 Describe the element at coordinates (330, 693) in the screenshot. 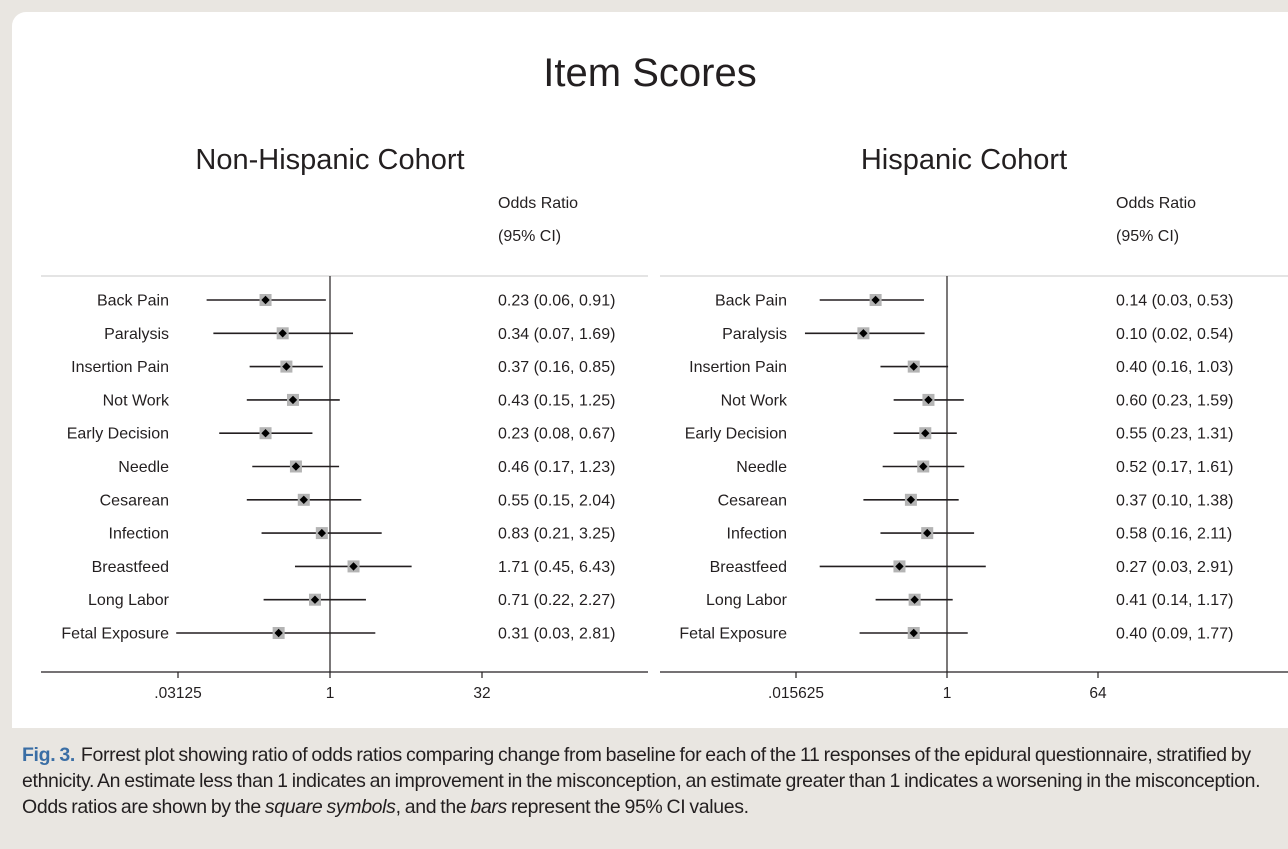

I see `x-tick-label-nonhispanic-1: 1` at that location.